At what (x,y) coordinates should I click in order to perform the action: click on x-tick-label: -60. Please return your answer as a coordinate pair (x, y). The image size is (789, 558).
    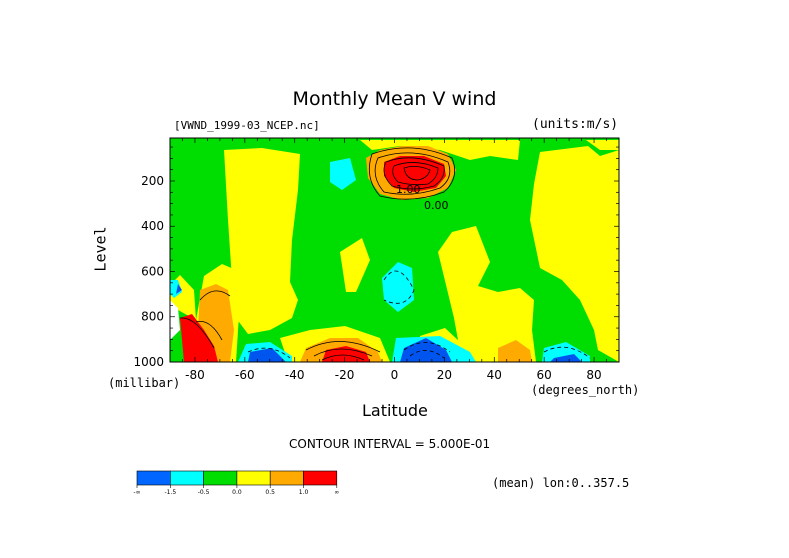
    Looking at the image, I should click on (245, 375).